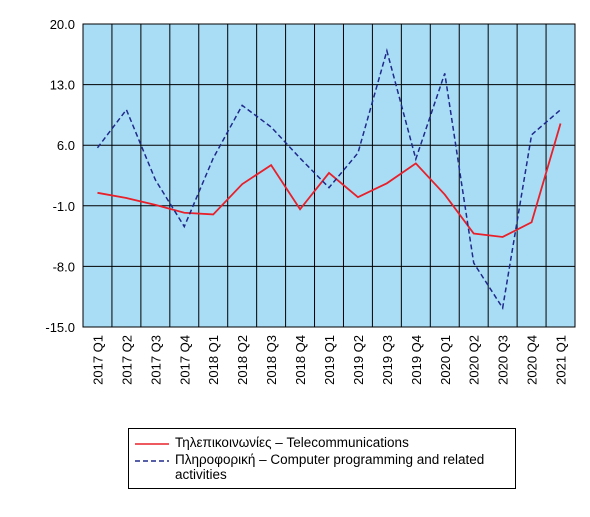  What do you see at coordinates (66, 145) in the screenshot?
I see `y-tick-label: 6.0` at bounding box center [66, 145].